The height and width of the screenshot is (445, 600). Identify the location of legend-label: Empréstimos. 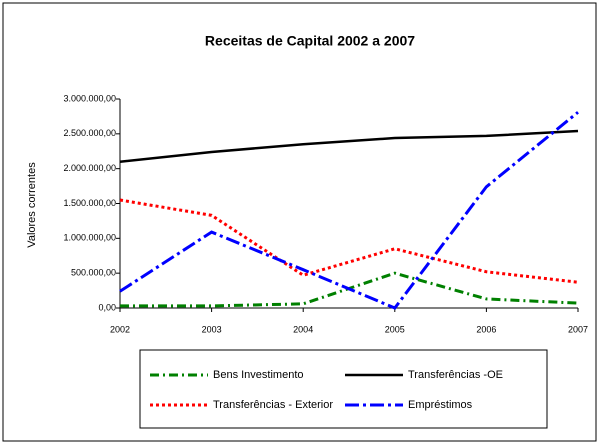
(440, 405).